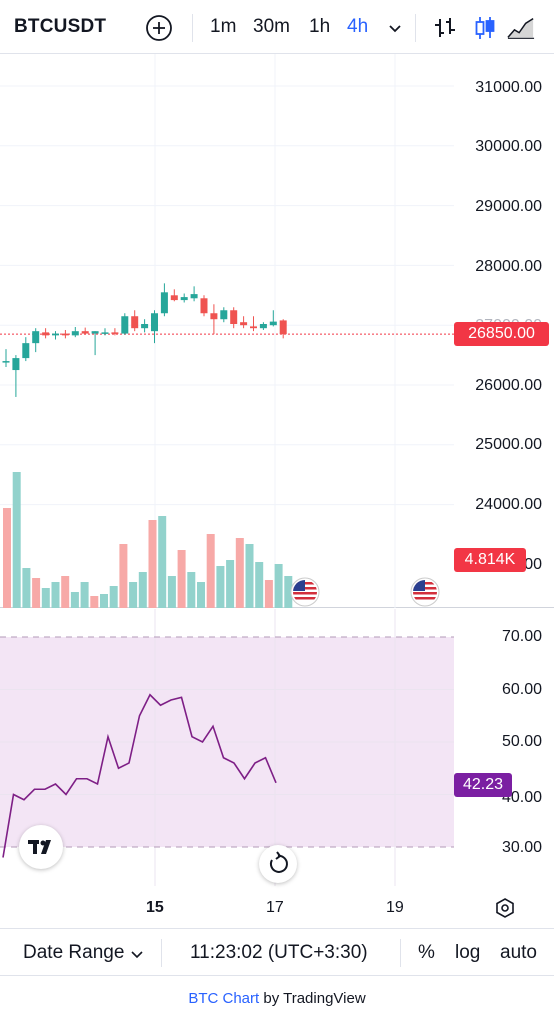  What do you see at coordinates (155, 907) in the screenshot?
I see `time-axis-label: 15` at bounding box center [155, 907].